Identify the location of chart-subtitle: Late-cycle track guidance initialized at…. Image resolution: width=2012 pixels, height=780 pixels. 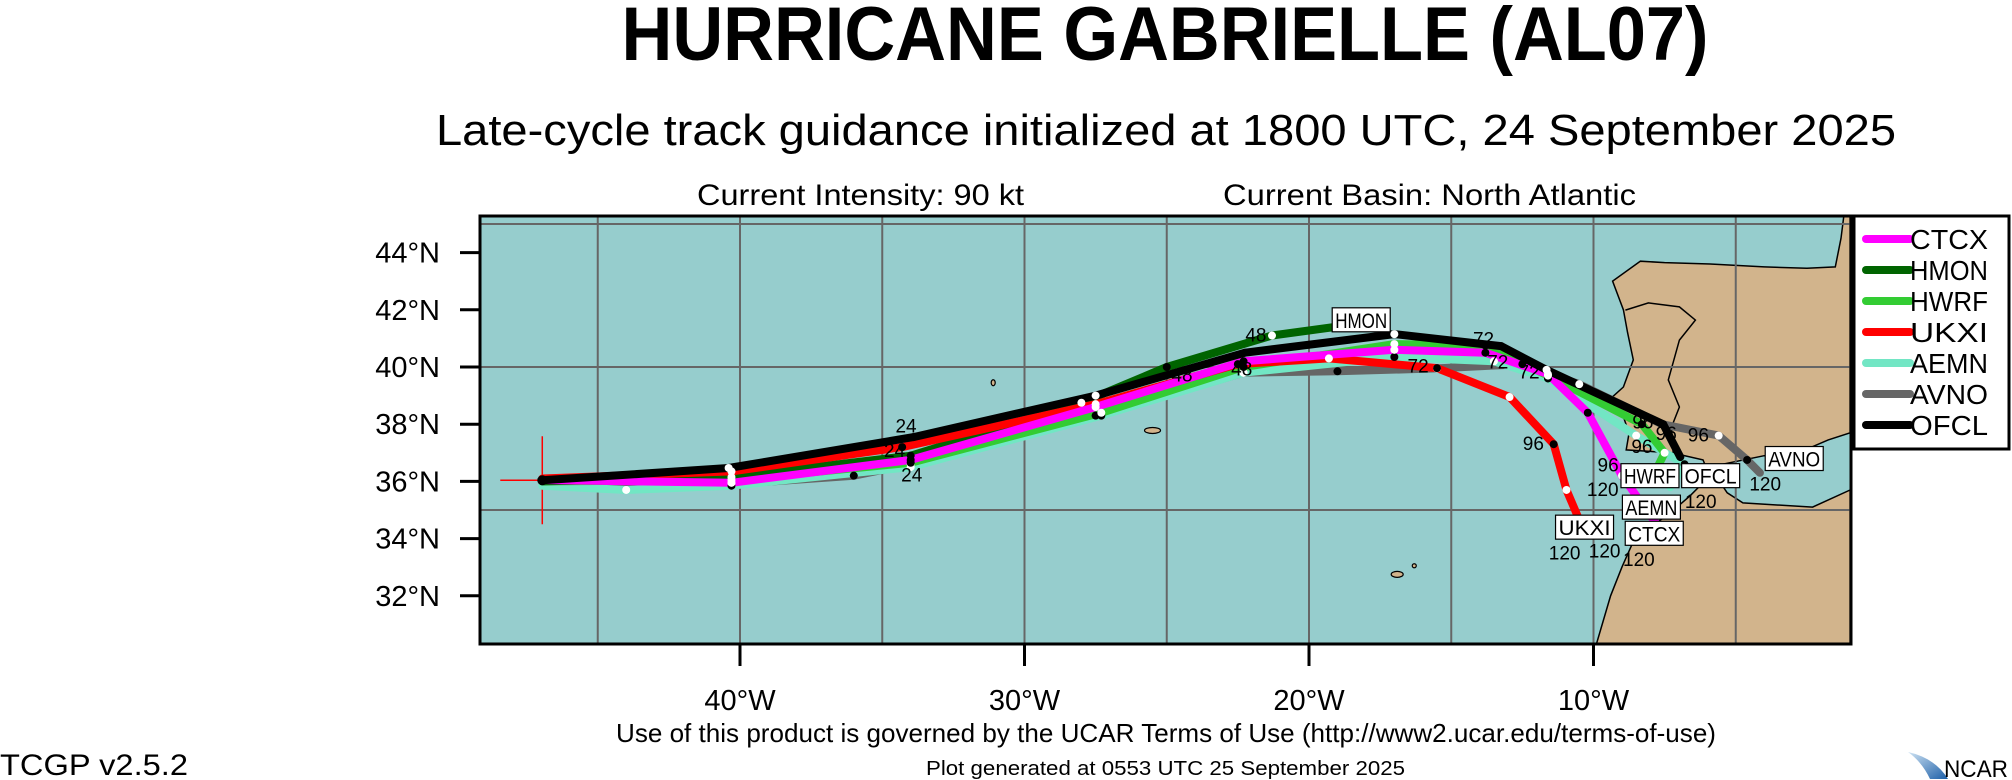
(1166, 130).